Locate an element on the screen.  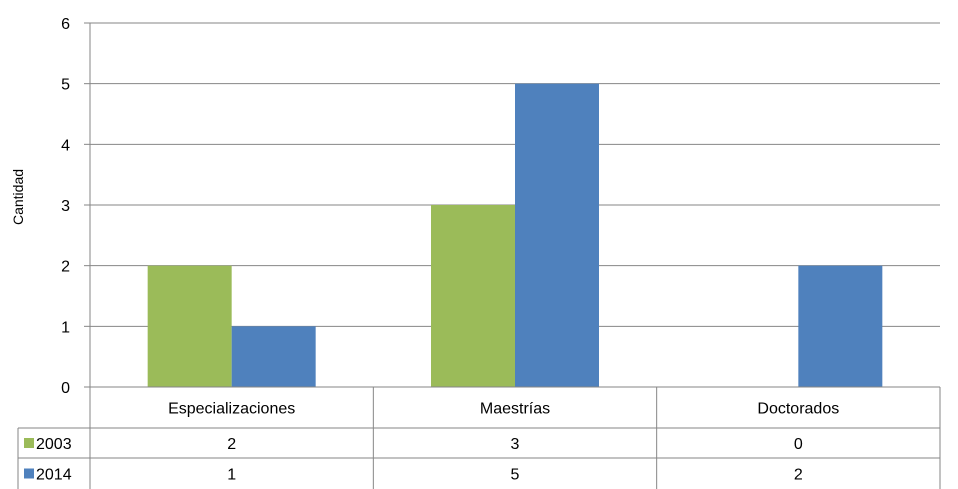
y-tick-label: 1 is located at coordinates (65, 327).